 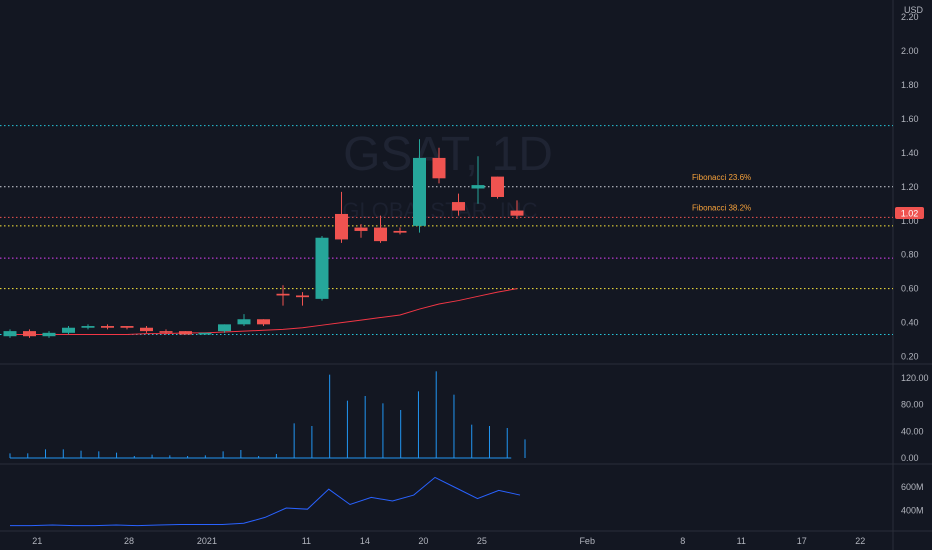 I want to click on indicator-line, so click(x=265, y=501).